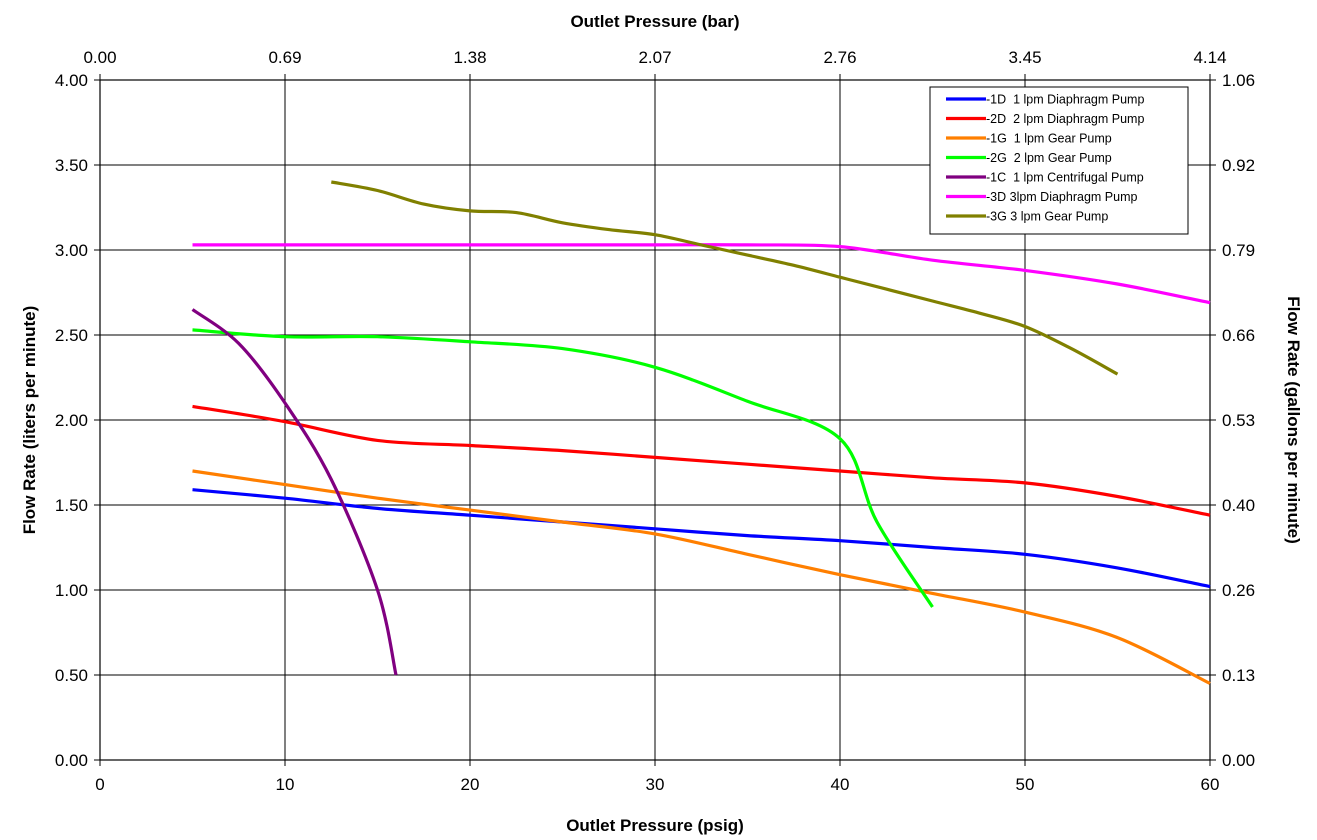 The image size is (1317, 840). I want to click on y-right-tick-label: 0.13, so click(1238, 675).